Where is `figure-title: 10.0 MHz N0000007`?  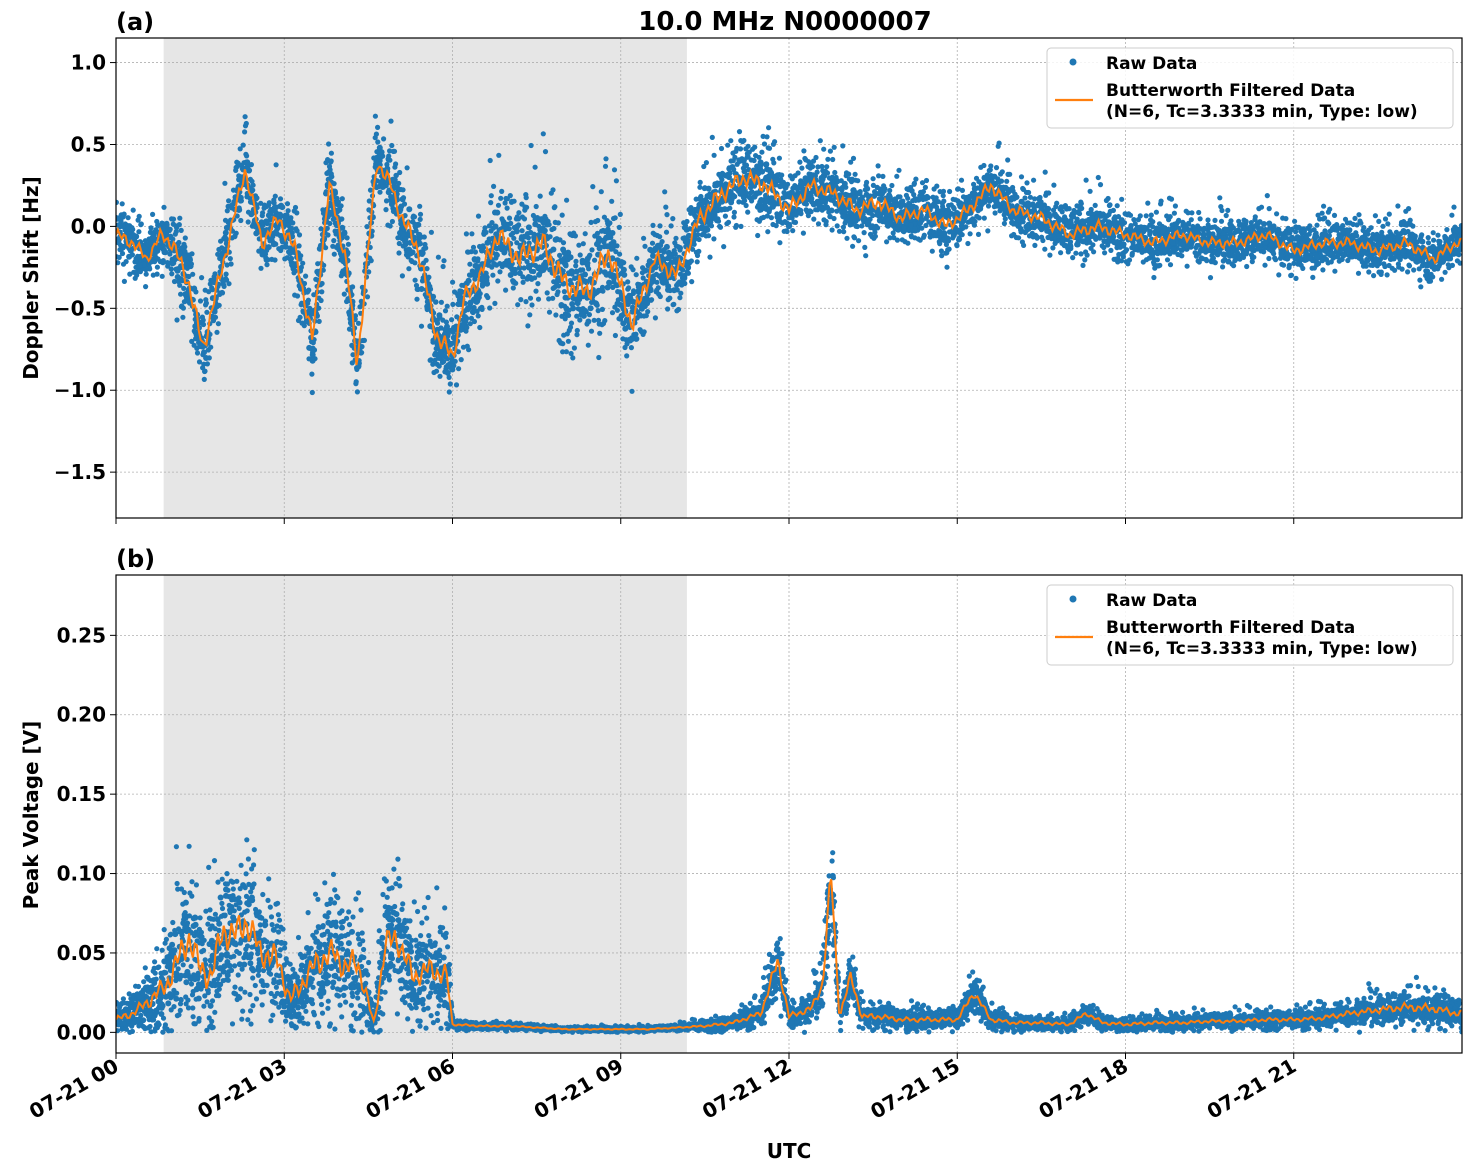 figure-title: 10.0 MHz N0000007 is located at coordinates (784, 22).